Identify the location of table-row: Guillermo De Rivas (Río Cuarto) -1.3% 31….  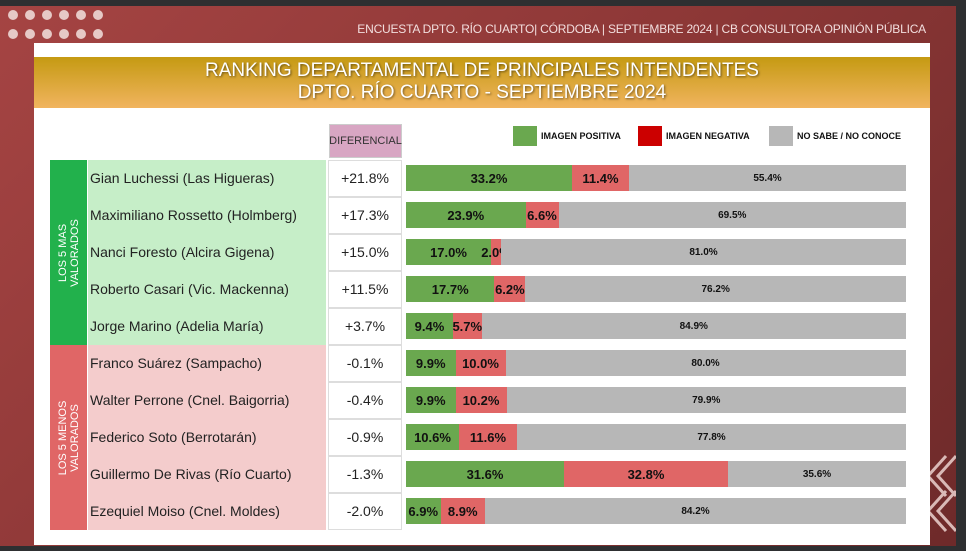
(482, 474).